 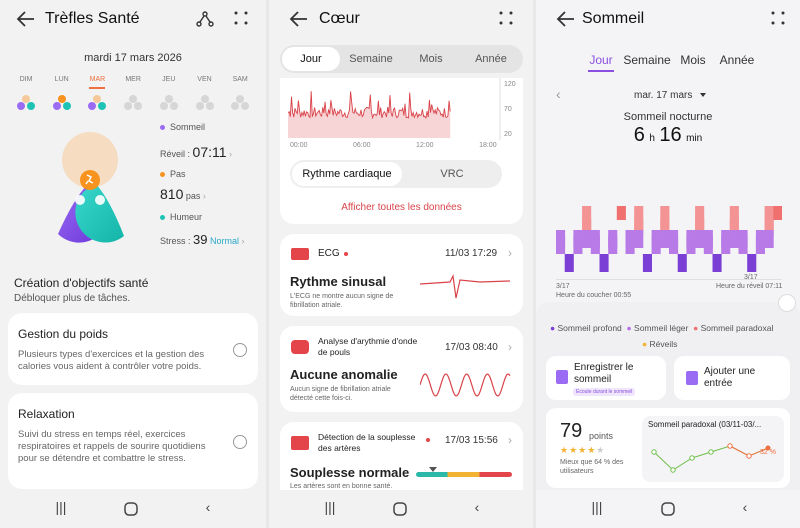 I want to click on record-label: Enregistrer le sommeil, so click(x=604, y=373).